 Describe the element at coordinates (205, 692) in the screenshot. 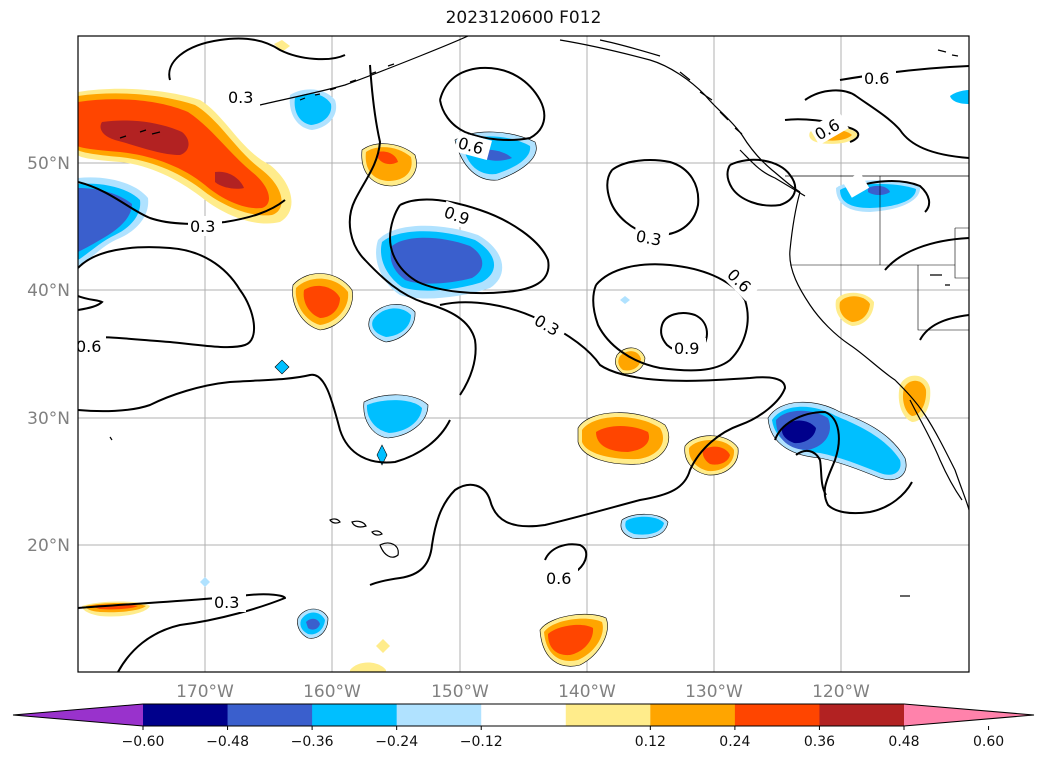

I see `lon-label: 170°W` at that location.